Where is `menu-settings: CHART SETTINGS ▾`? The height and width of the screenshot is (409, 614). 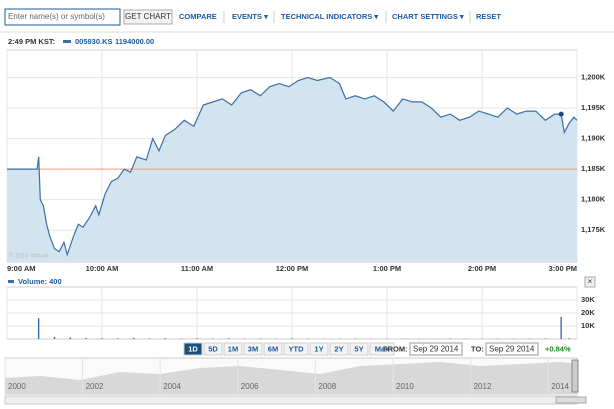
menu-settings: CHART SETTINGS ▾ is located at coordinates (428, 16).